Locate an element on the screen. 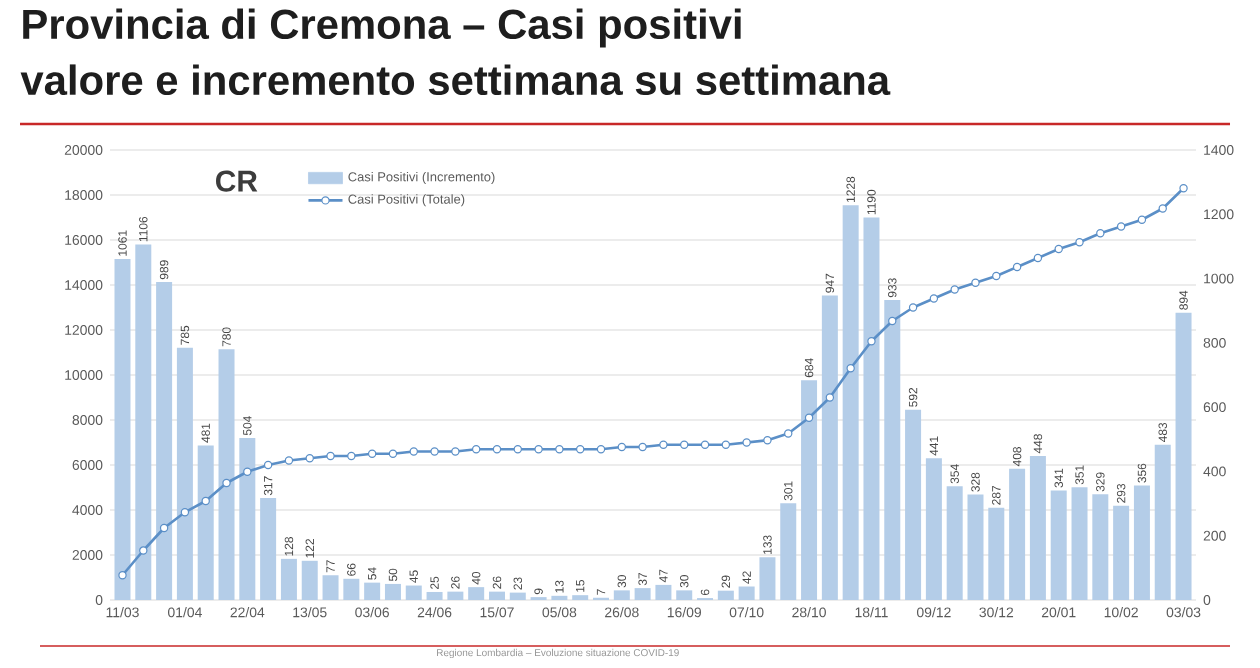 The image size is (1260, 668). chart-title: Provincia di Cremona – Casi positivi is located at coordinates (382, 28).